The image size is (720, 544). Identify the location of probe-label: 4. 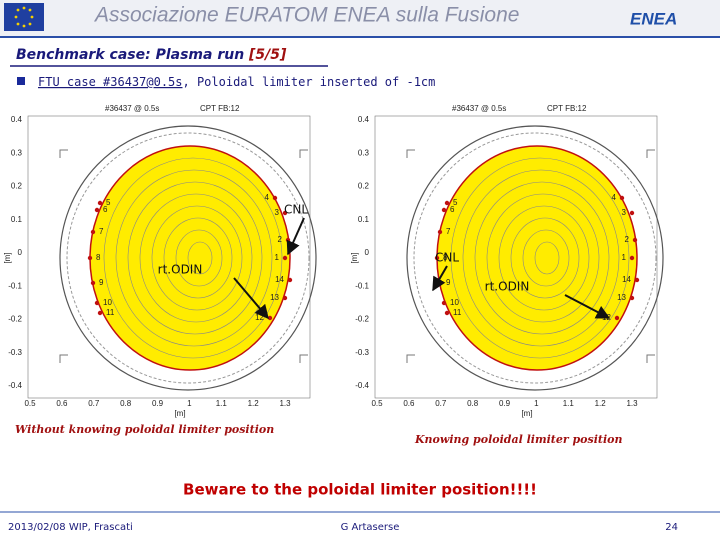
(267, 197).